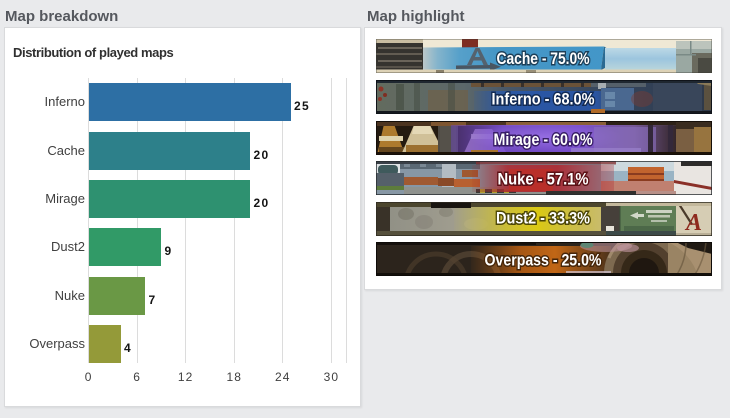 This screenshot has height=418, width=730. What do you see at coordinates (543, 261) in the screenshot?
I see `svg-text: Overpass - 25.0%` at bounding box center [543, 261].